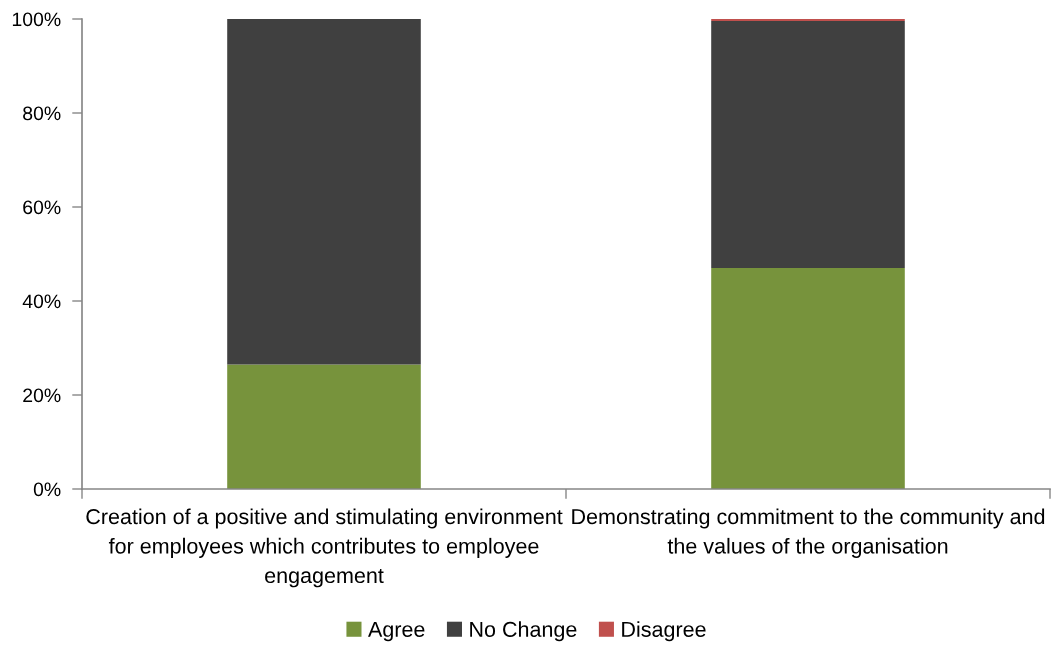 The image size is (1053, 652). Describe the element at coordinates (808, 533) in the screenshot. I see `x-tick-label: Demonstrating commitment to the community and the values of the organisation` at that location.